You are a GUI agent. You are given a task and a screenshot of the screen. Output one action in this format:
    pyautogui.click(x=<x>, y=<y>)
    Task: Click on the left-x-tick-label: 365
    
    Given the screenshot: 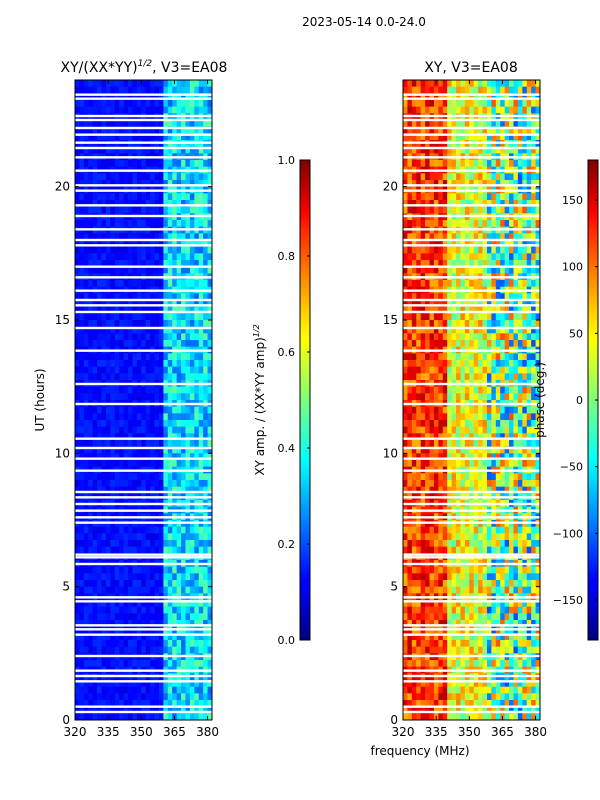 What is the action you would take?
    pyautogui.click(x=174, y=732)
    